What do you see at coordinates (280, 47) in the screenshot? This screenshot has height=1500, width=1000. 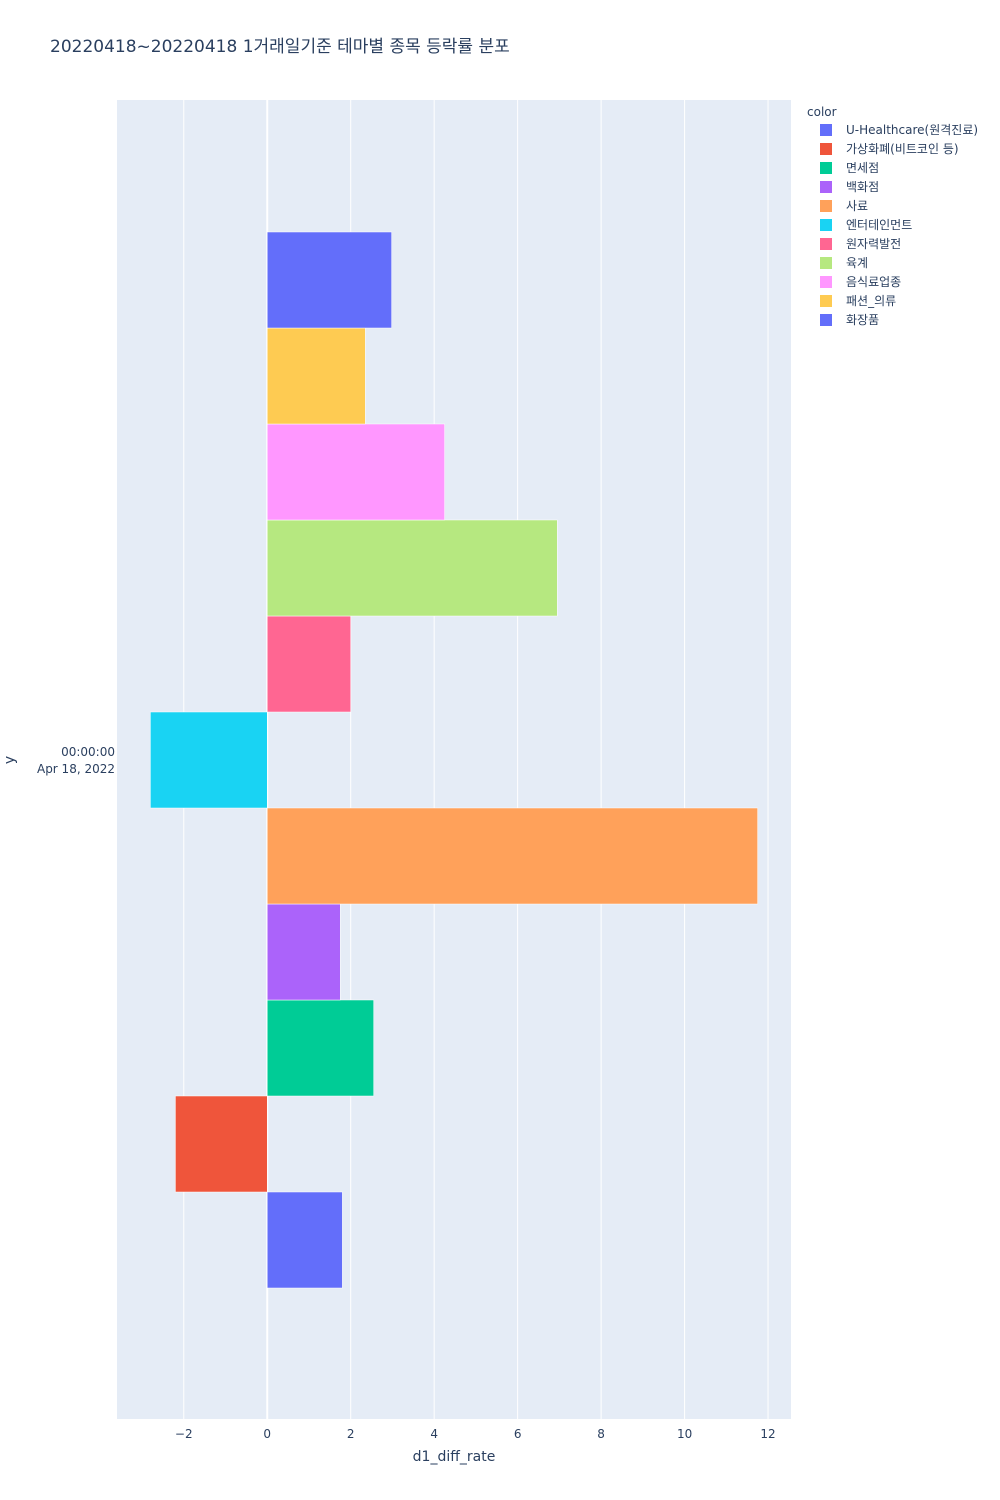 I see `chart-title: 20220418~20220418 1거래일기준 테마별 종목 등락률 분포` at bounding box center [280, 47].